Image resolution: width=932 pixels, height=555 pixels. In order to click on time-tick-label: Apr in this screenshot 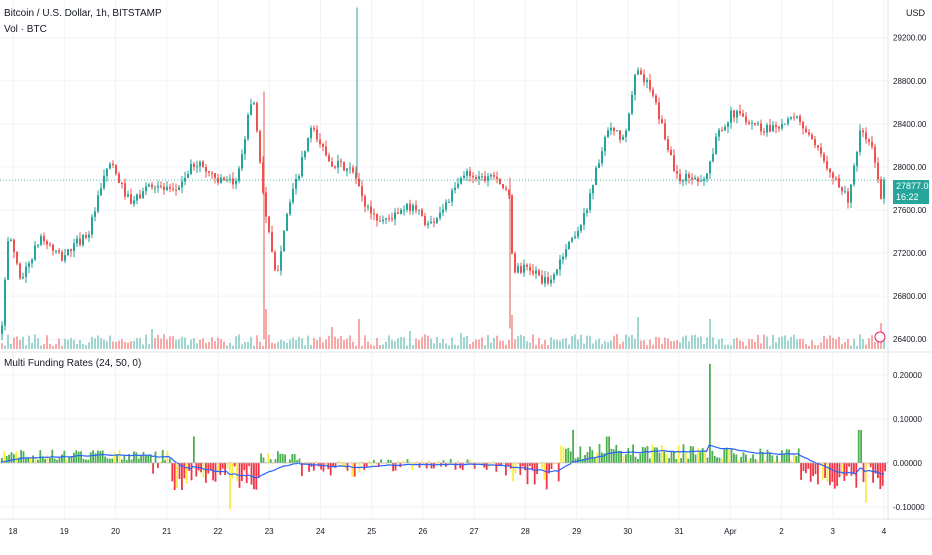, I will do `click(730, 531)`.